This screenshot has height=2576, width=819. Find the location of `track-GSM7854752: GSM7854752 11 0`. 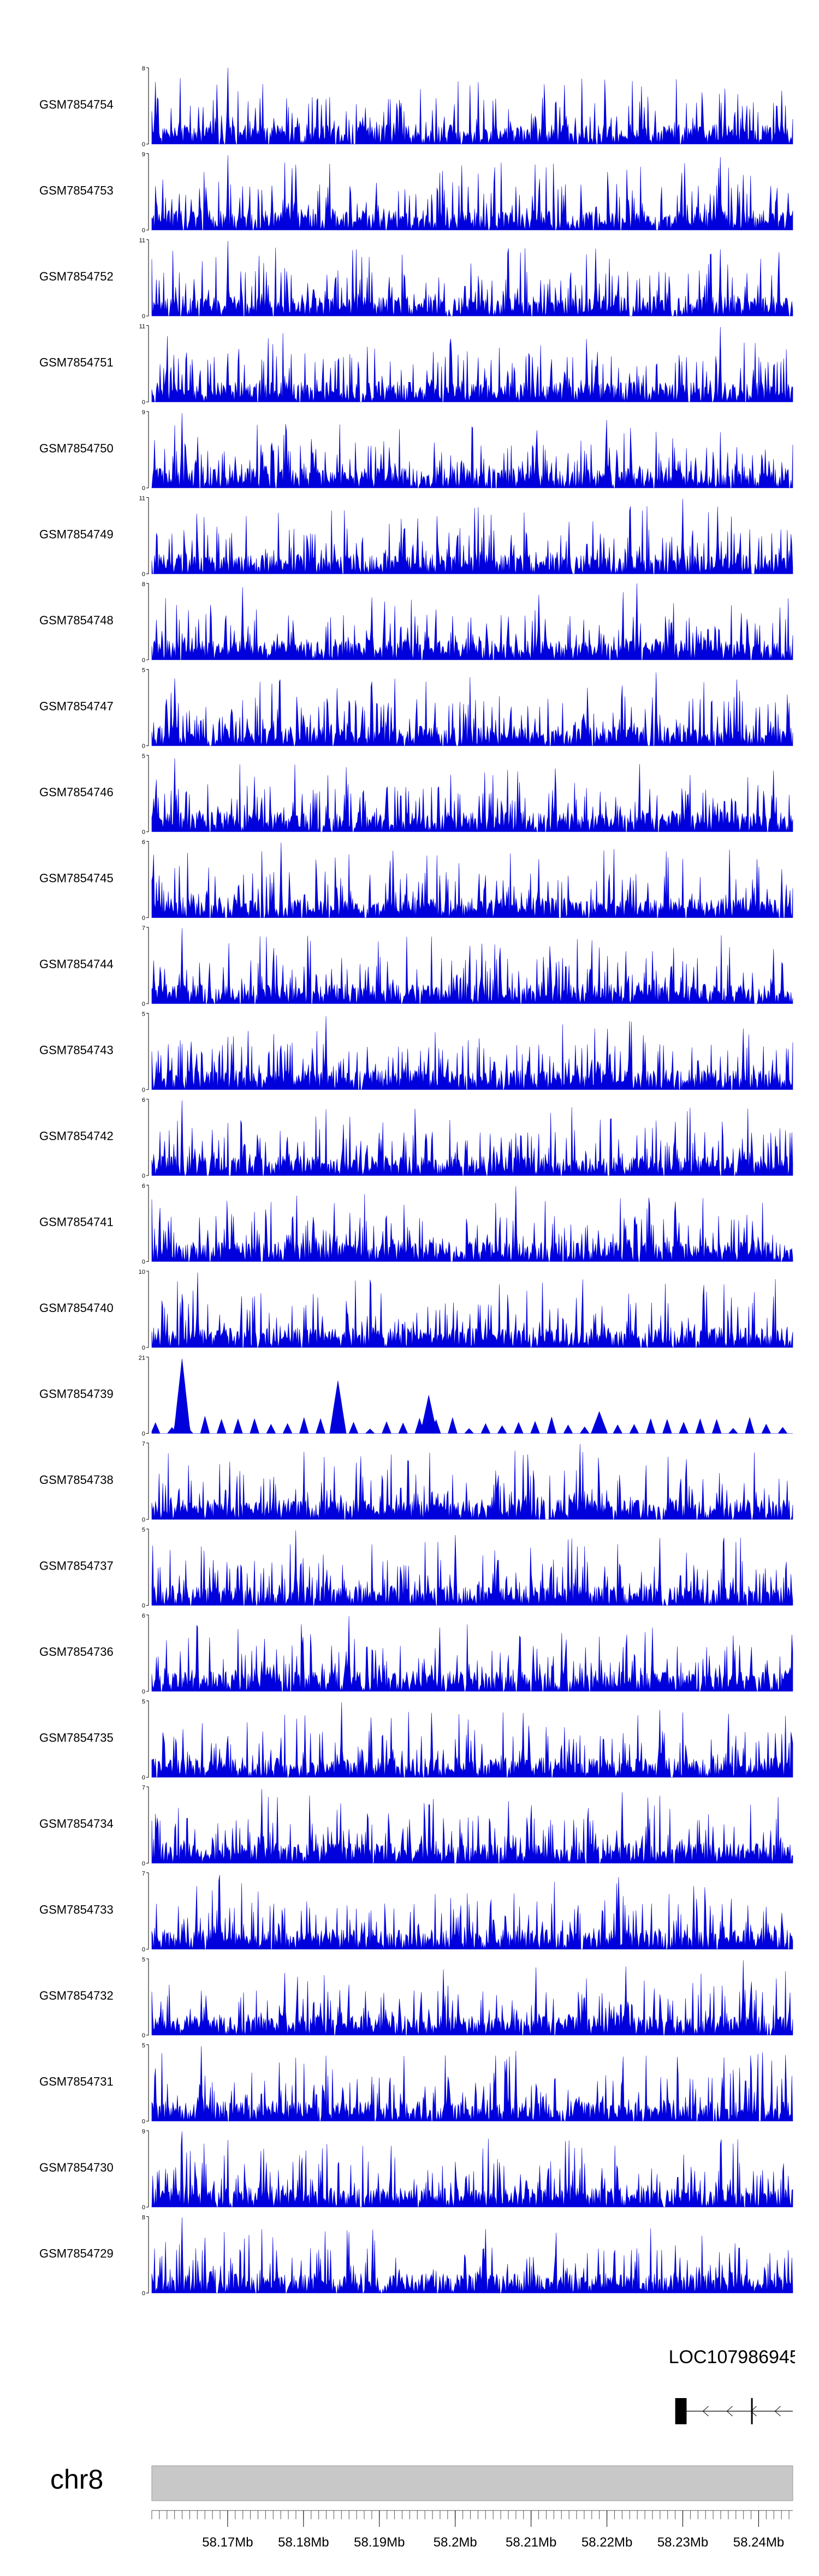

track-GSM7854752: GSM7854752 11 0 is located at coordinates (416, 278).